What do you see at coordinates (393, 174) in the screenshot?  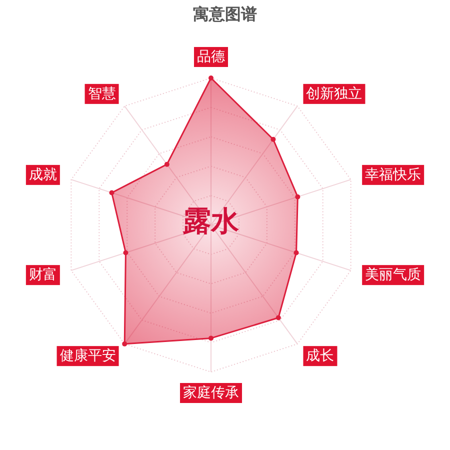 I see `spoke-label: 幸福快乐` at bounding box center [393, 174].